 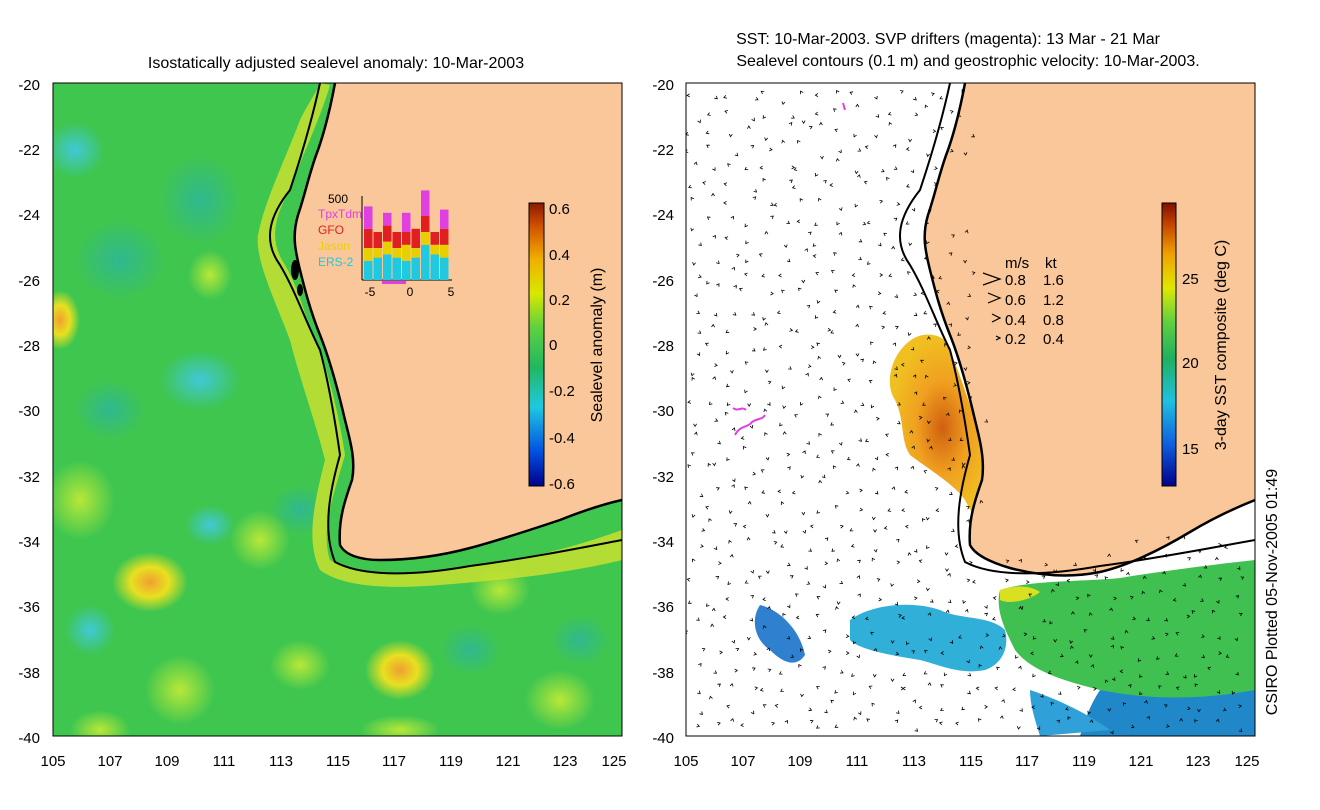 I want to click on right-lon-tick: 107, so click(x=742, y=761).